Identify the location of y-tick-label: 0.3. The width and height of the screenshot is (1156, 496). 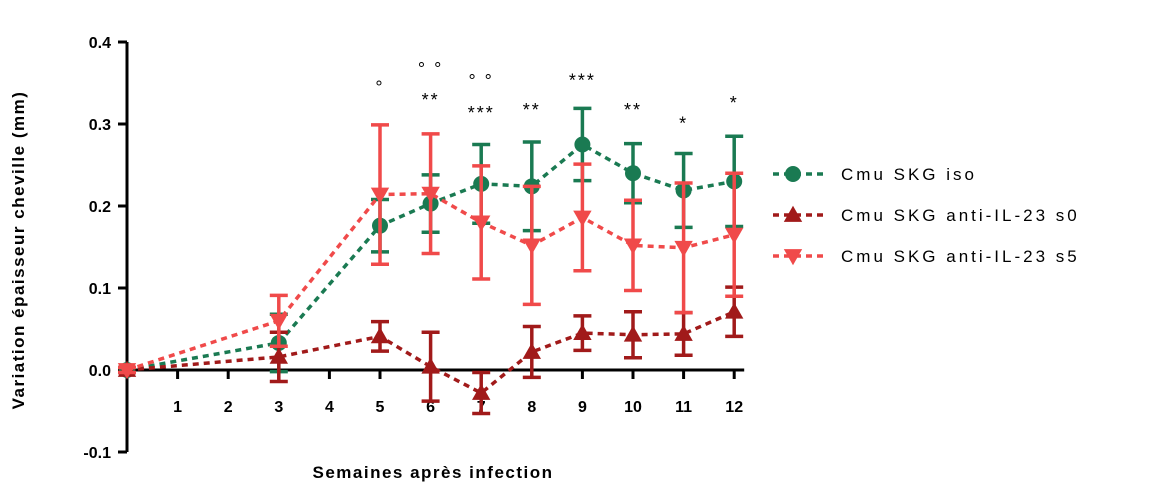
(100, 125).